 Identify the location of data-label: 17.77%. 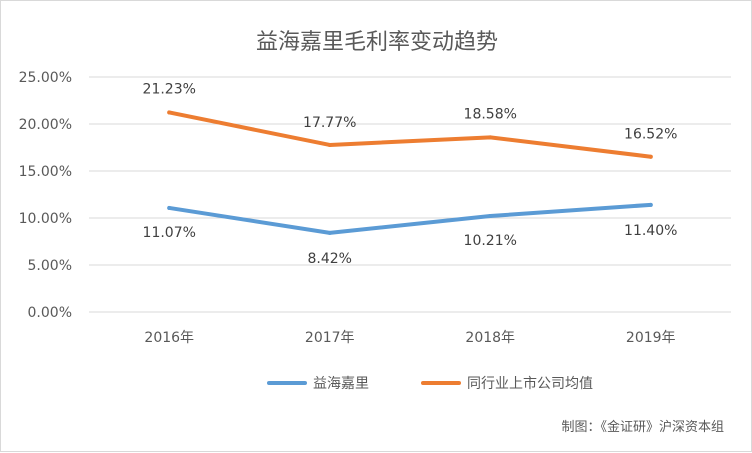
(329, 123).